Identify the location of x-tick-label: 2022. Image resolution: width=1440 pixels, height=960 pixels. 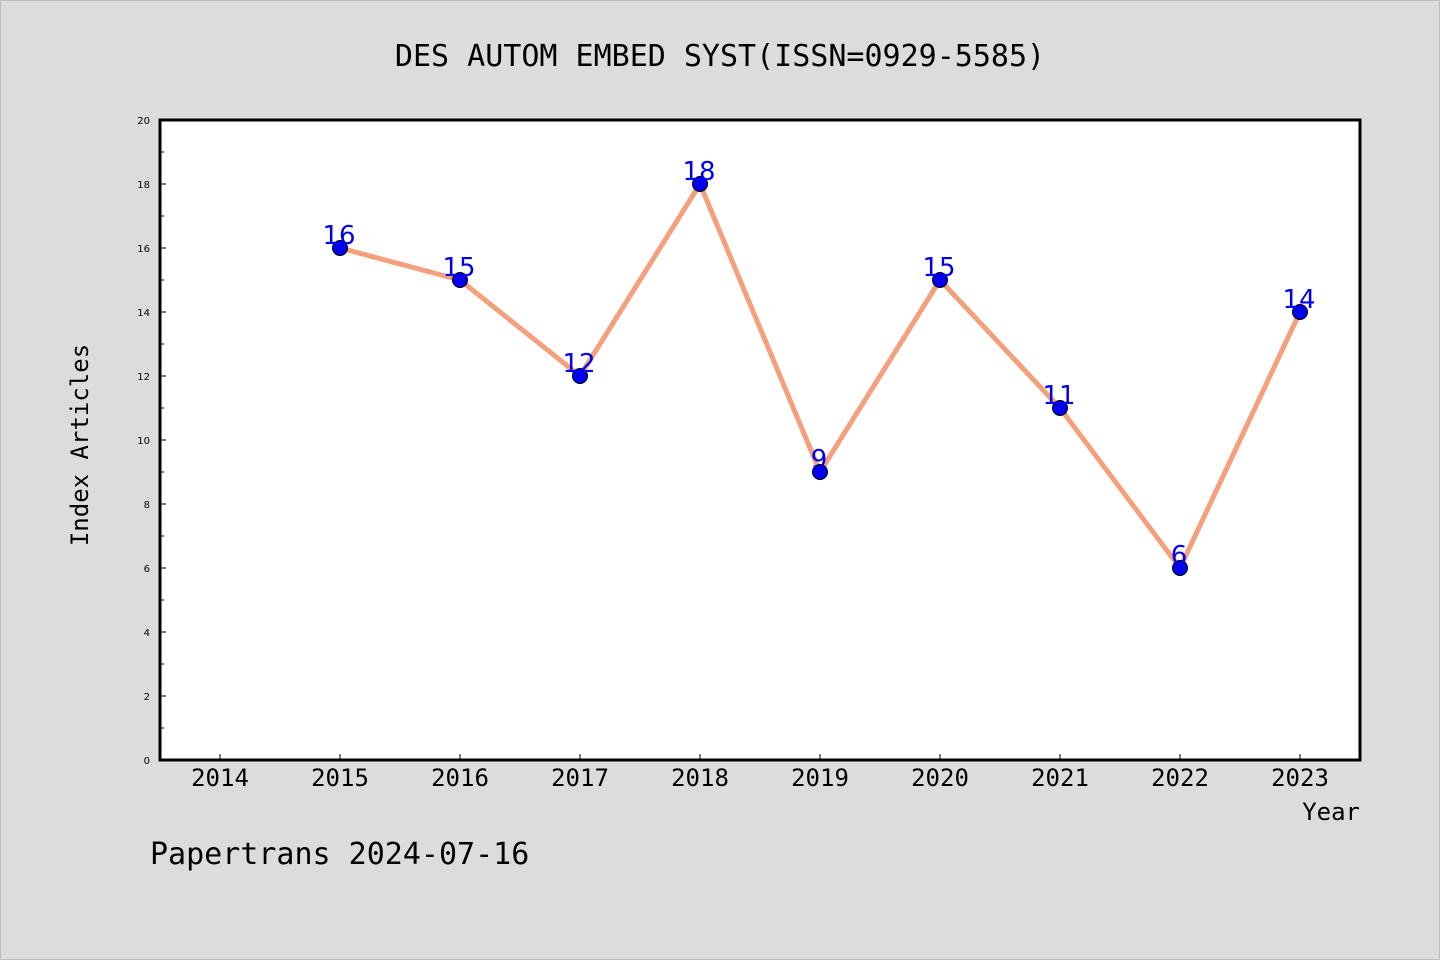
(1180, 778).